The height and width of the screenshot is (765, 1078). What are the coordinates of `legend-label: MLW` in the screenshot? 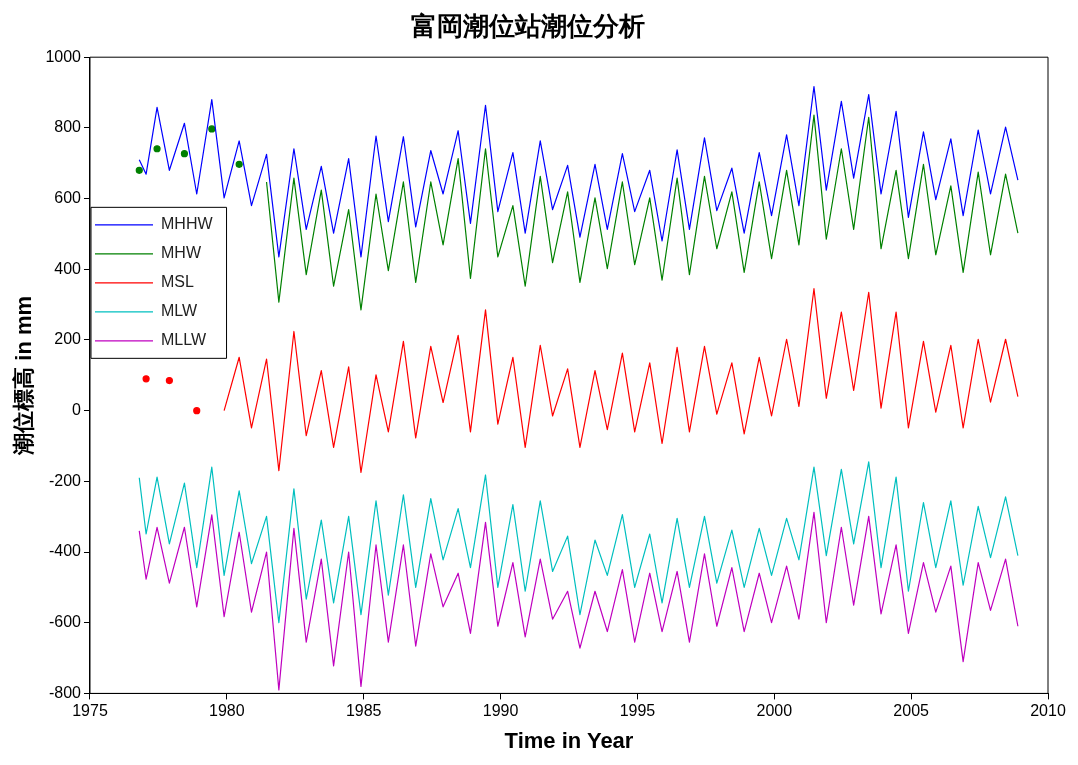 It's located at (179, 311).